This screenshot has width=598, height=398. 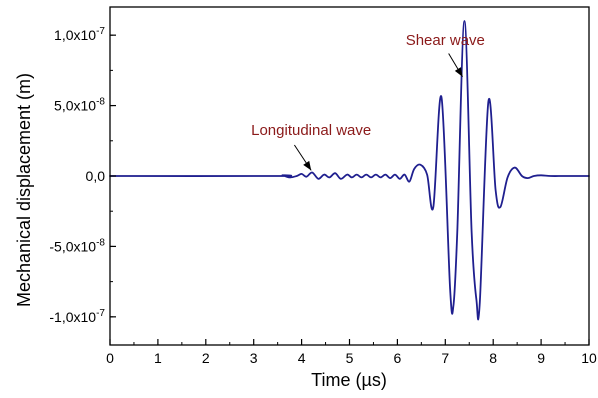 What do you see at coordinates (72, 317) in the screenshot?
I see `y-tick-label-base-0: -1,0x10` at bounding box center [72, 317].